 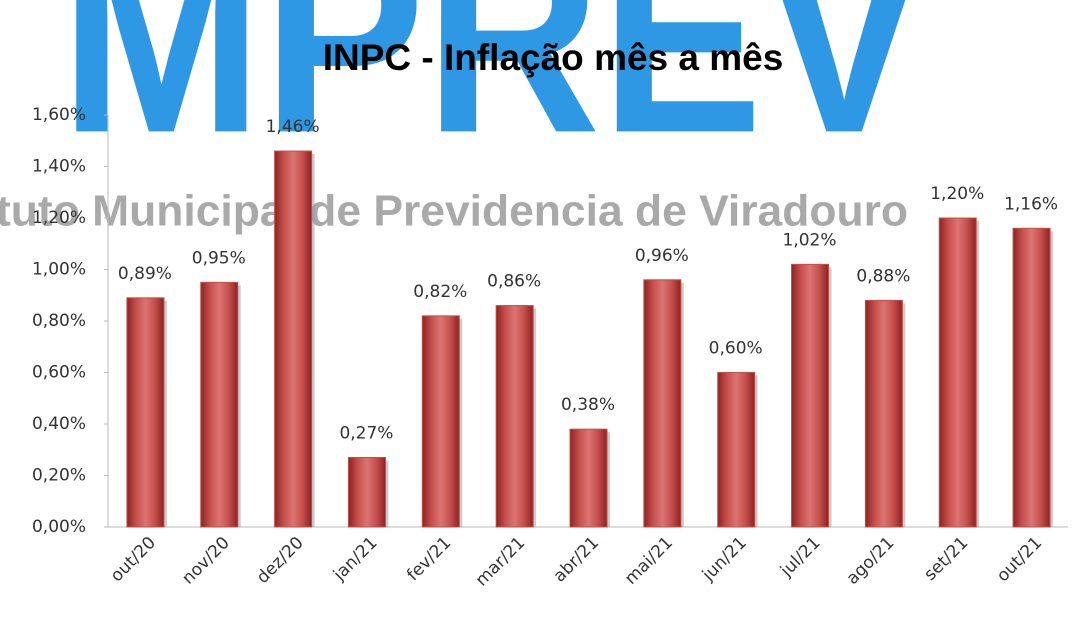 What do you see at coordinates (59, 270) in the screenshot?
I see `y-tick-label: 1,00%` at bounding box center [59, 270].